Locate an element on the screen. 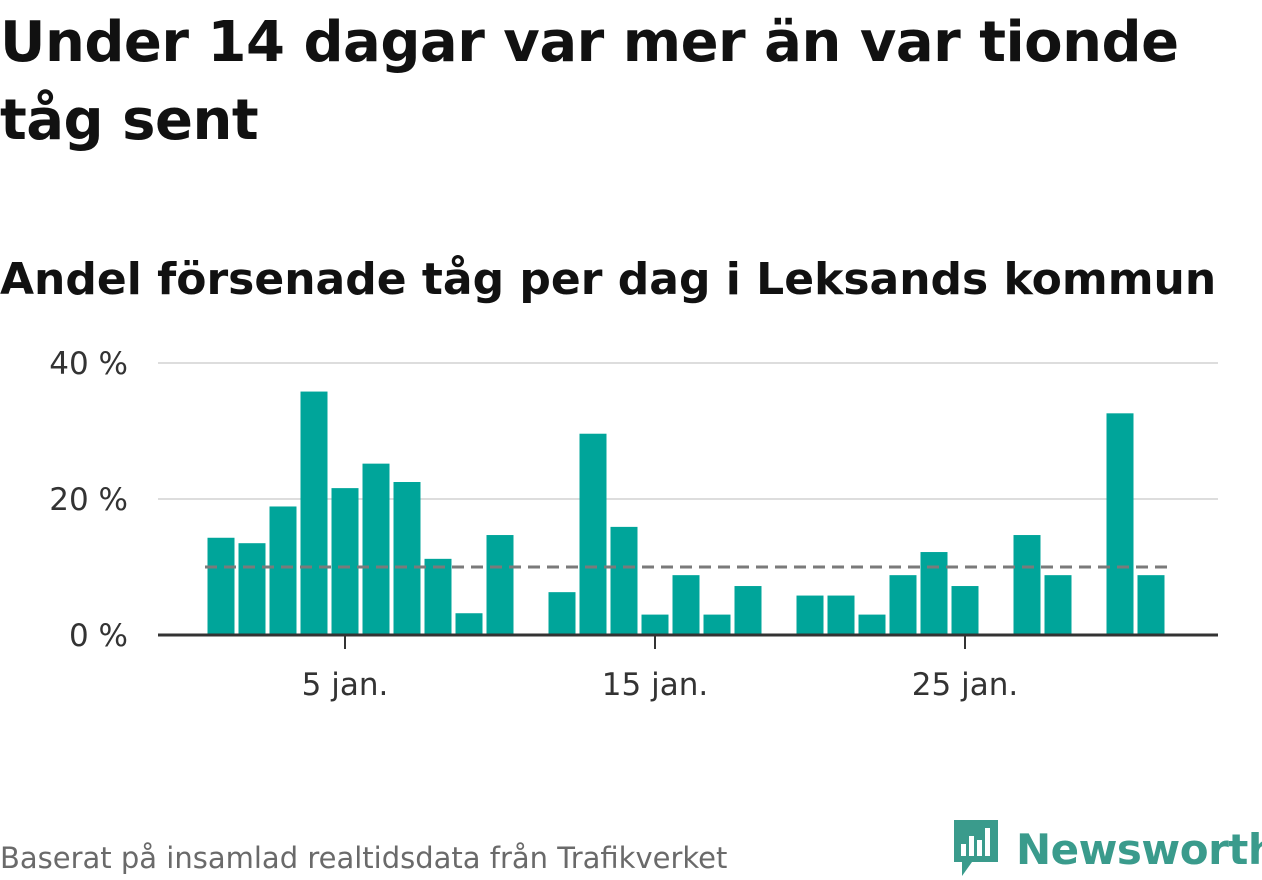 The image size is (1262, 880). brand-name: Newsworthy is located at coordinates (1139, 849).